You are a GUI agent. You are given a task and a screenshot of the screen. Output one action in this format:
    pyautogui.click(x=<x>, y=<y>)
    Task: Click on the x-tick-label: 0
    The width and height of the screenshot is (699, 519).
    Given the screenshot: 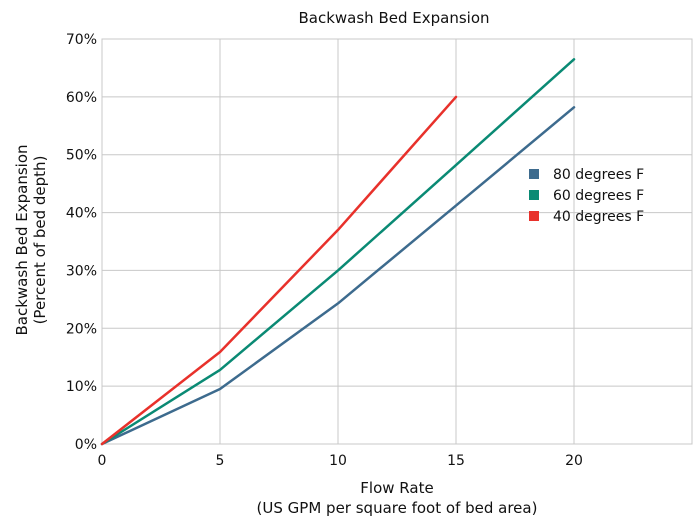 What is the action you would take?
    pyautogui.click(x=102, y=461)
    